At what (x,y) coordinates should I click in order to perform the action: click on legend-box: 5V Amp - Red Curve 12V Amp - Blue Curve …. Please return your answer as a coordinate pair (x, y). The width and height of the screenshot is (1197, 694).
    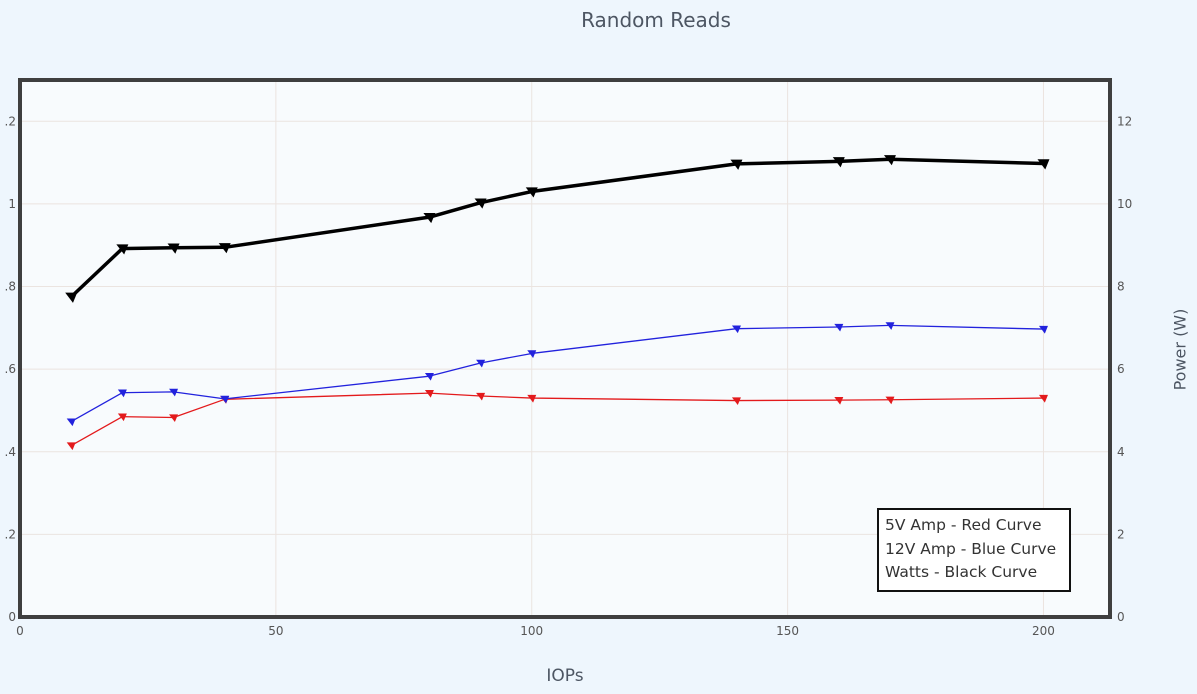
    Looking at the image, I should click on (974, 550).